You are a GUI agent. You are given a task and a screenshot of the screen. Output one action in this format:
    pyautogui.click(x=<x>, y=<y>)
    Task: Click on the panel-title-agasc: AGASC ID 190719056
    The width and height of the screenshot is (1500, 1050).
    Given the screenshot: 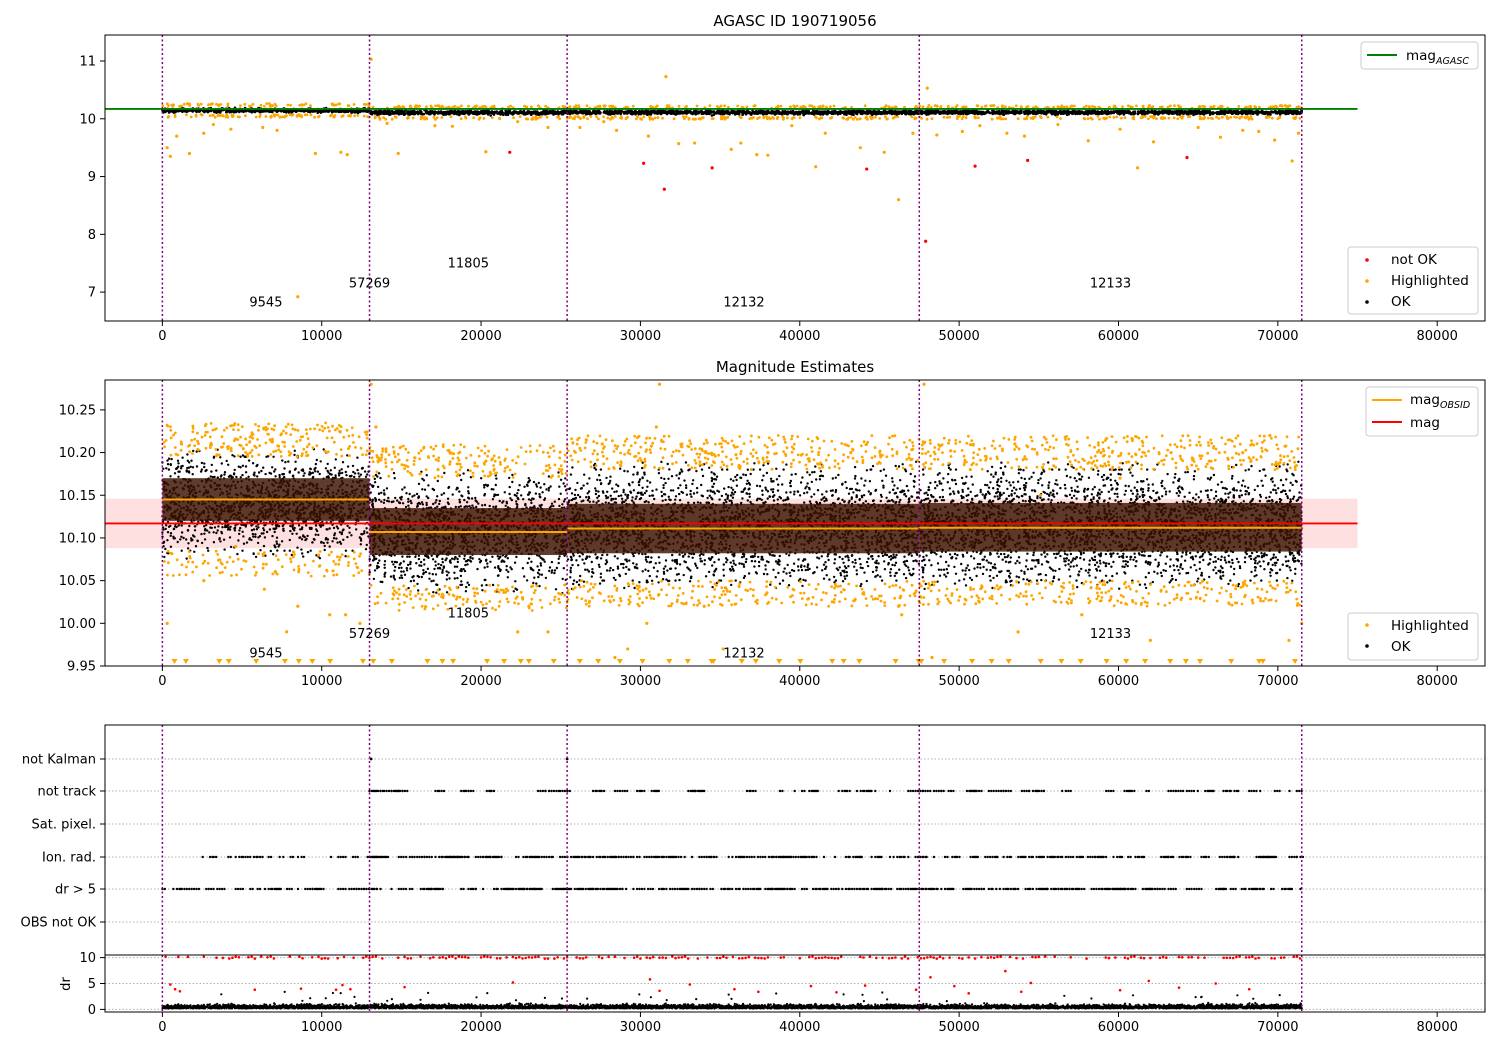 What is the action you would take?
    pyautogui.click(x=794, y=21)
    